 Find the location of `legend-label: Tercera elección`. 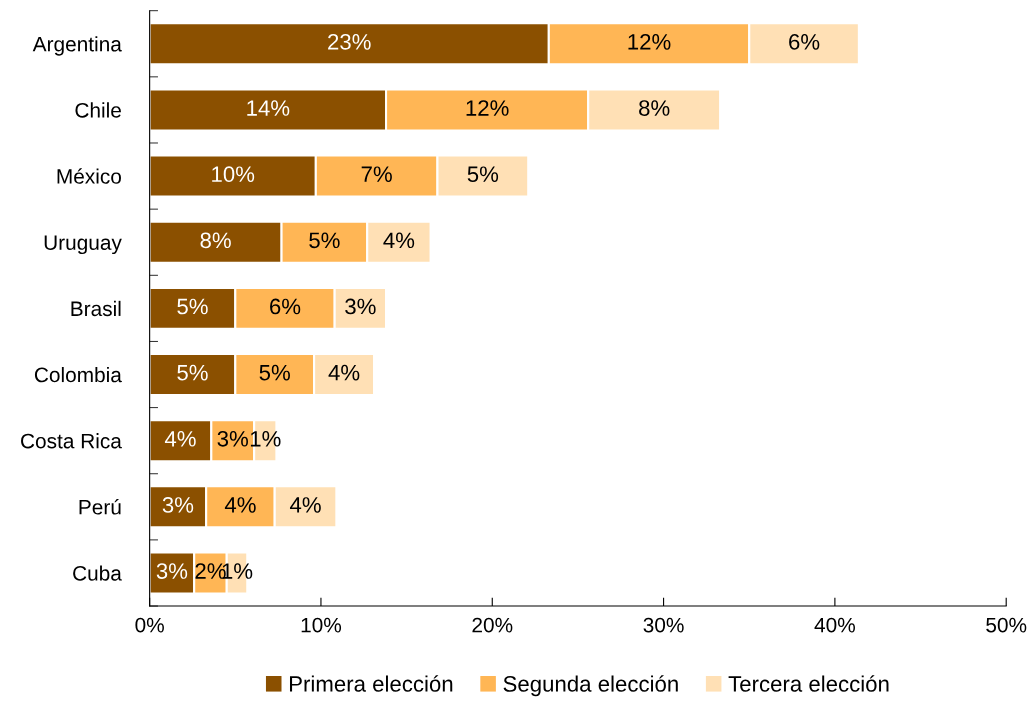

legend-label: Tercera elección is located at coordinates (808, 683).